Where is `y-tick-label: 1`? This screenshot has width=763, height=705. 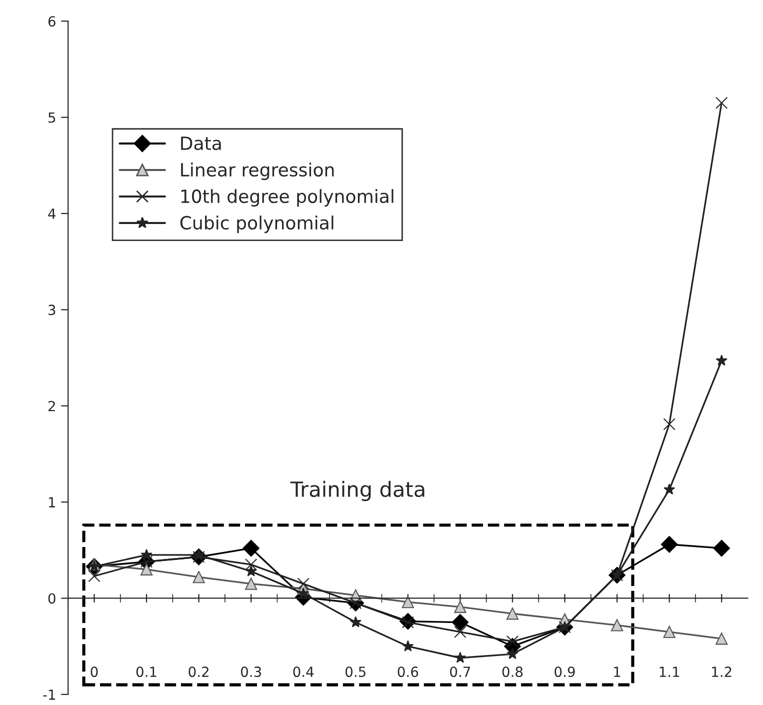 y-tick-label: 1 is located at coordinates (52, 502).